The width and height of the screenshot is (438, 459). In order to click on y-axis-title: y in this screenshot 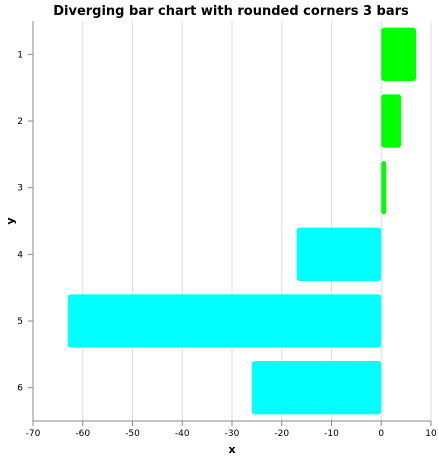, I will do `click(10, 220)`.